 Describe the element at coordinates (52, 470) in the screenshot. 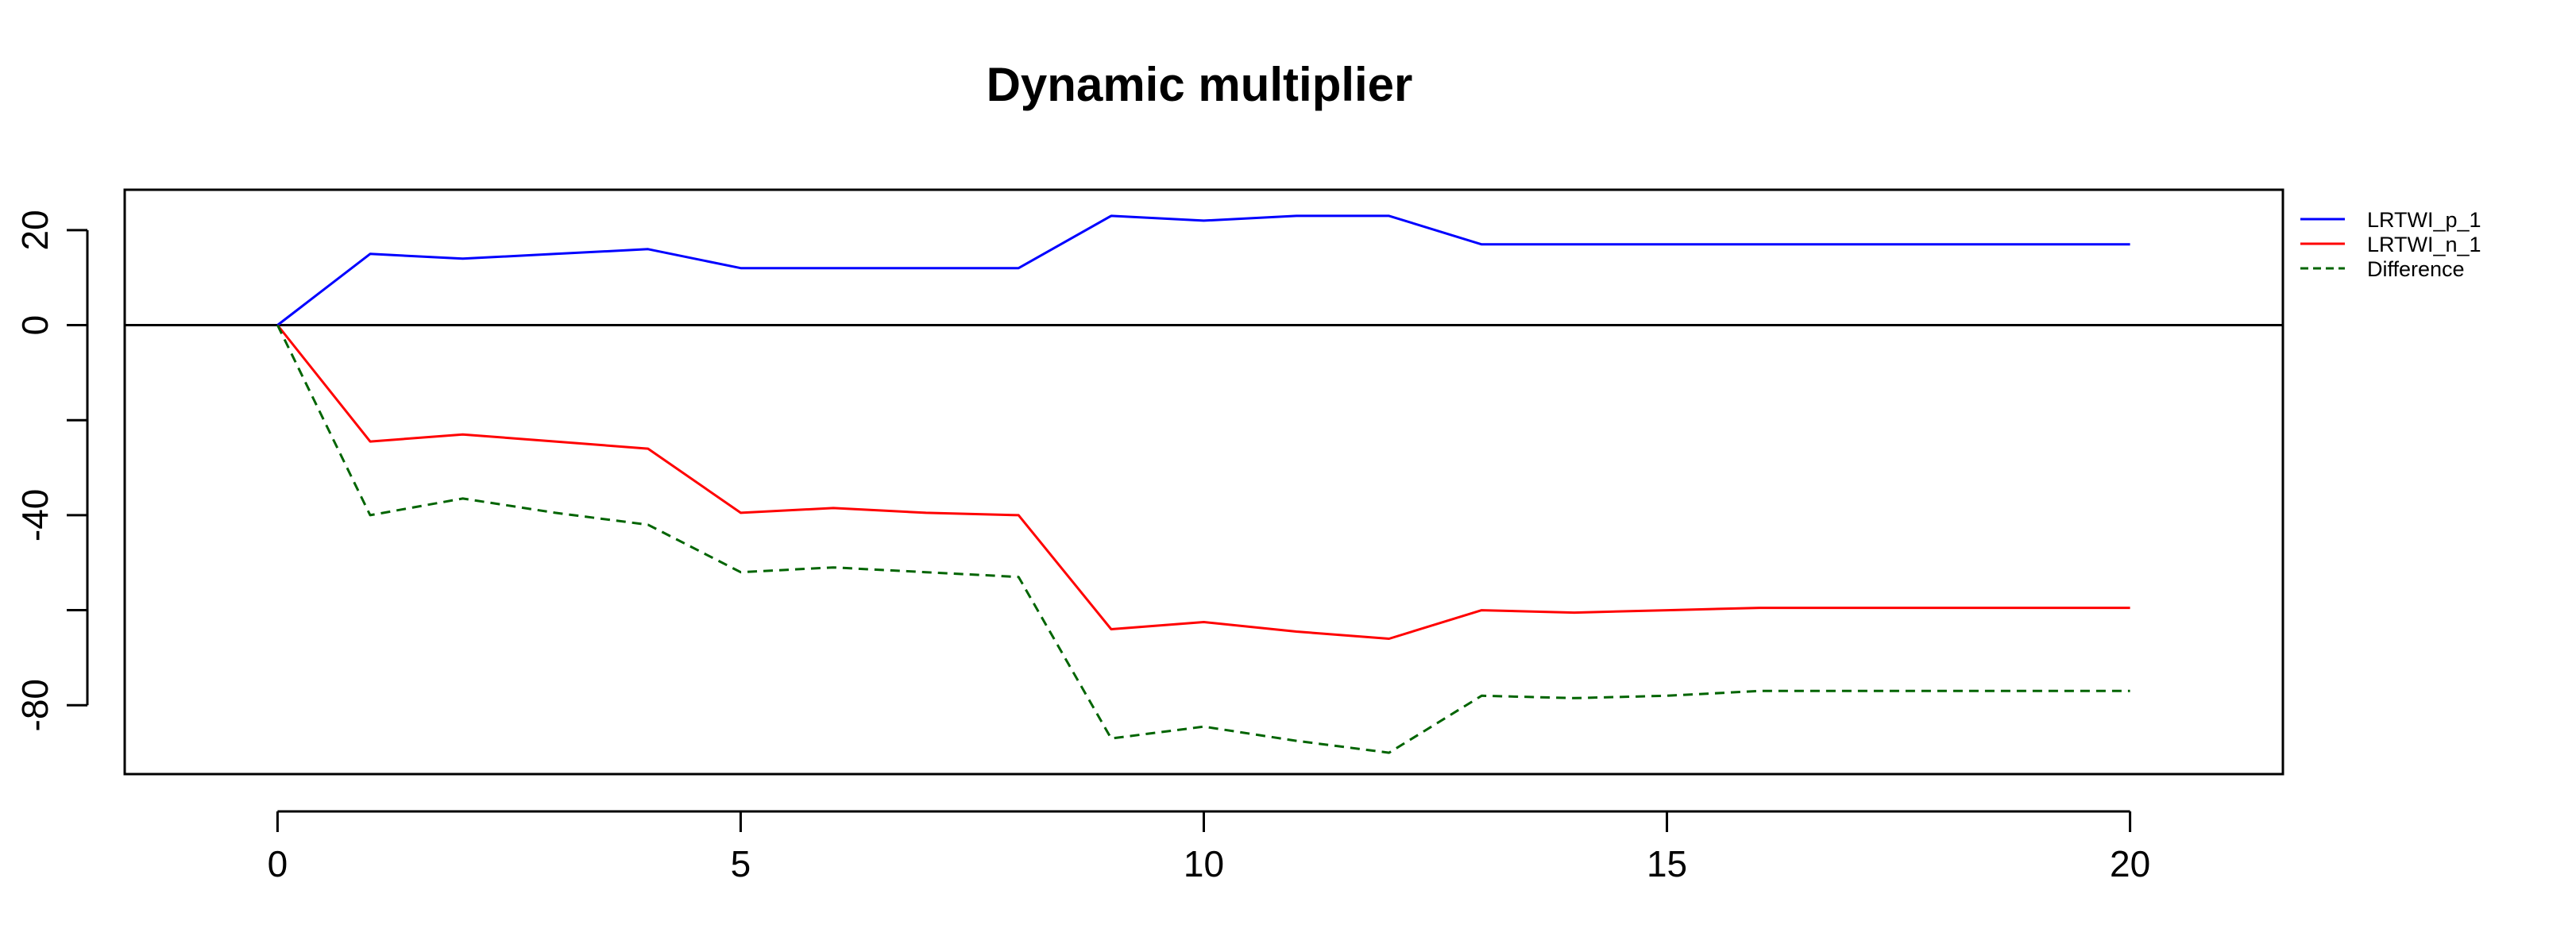

I see `y-axis: 20 0 -40 -80` at that location.